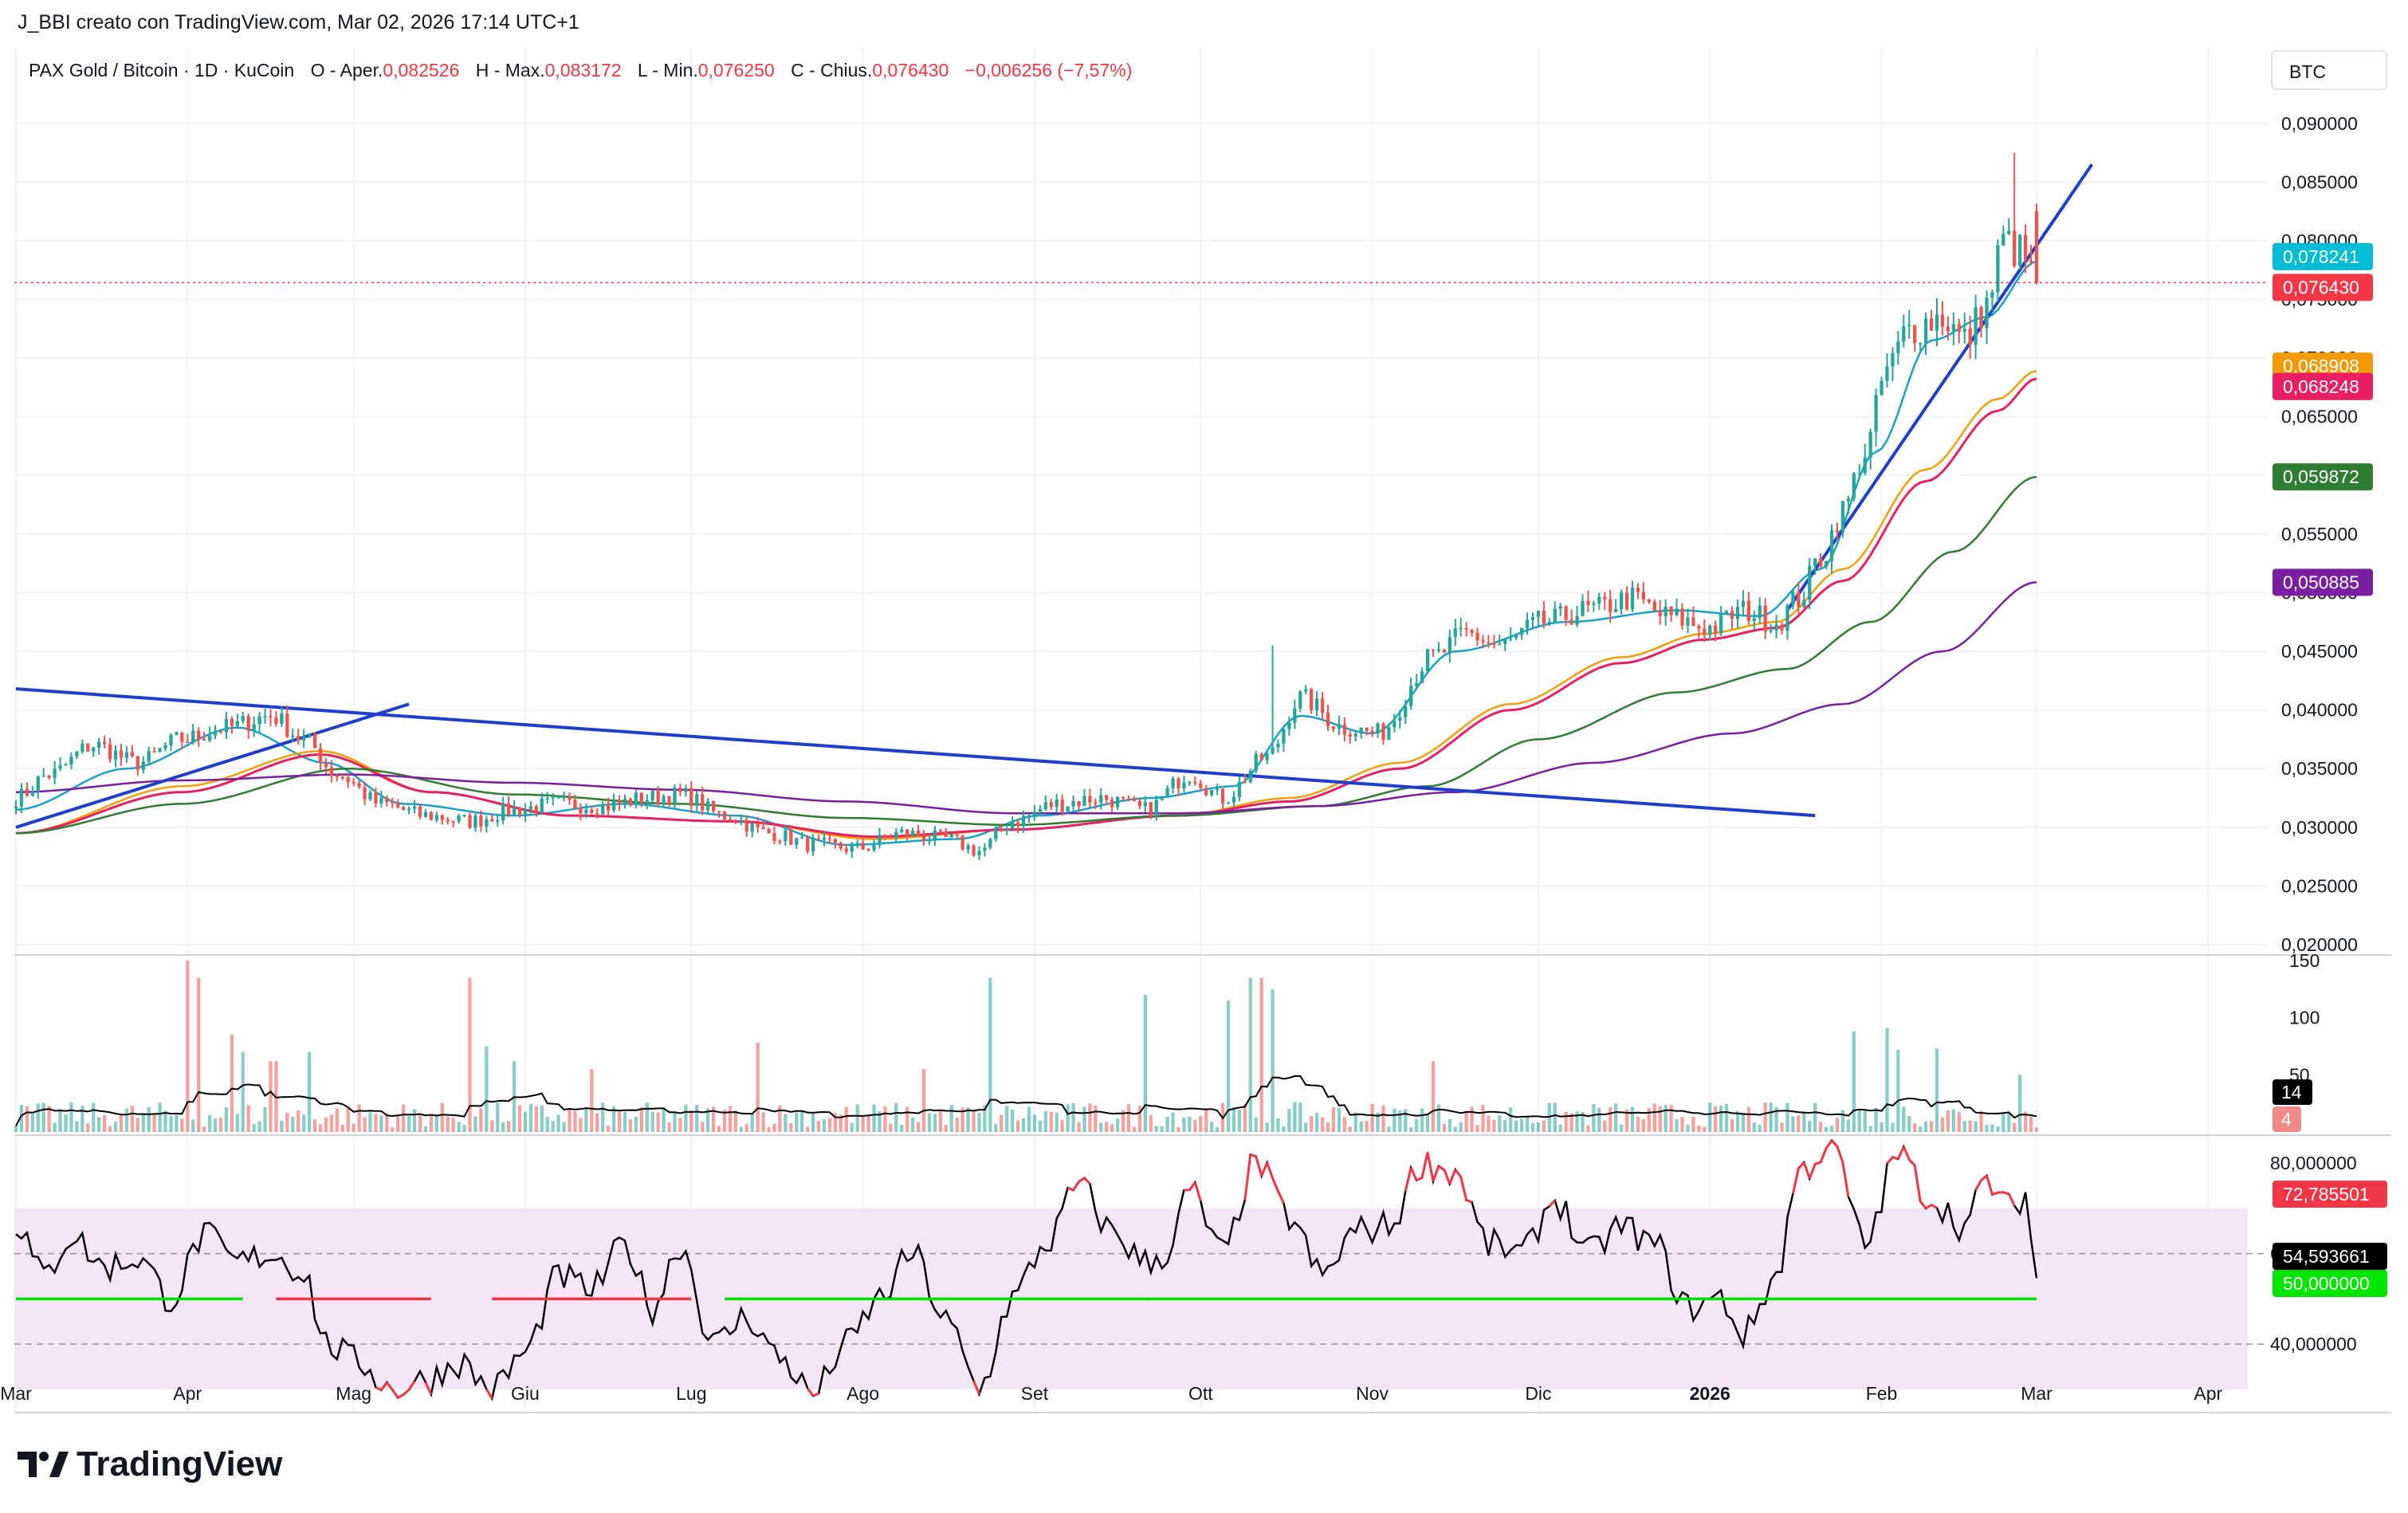  Describe the element at coordinates (353, 1393) in the screenshot. I see `time-tick-label: Mag` at that location.